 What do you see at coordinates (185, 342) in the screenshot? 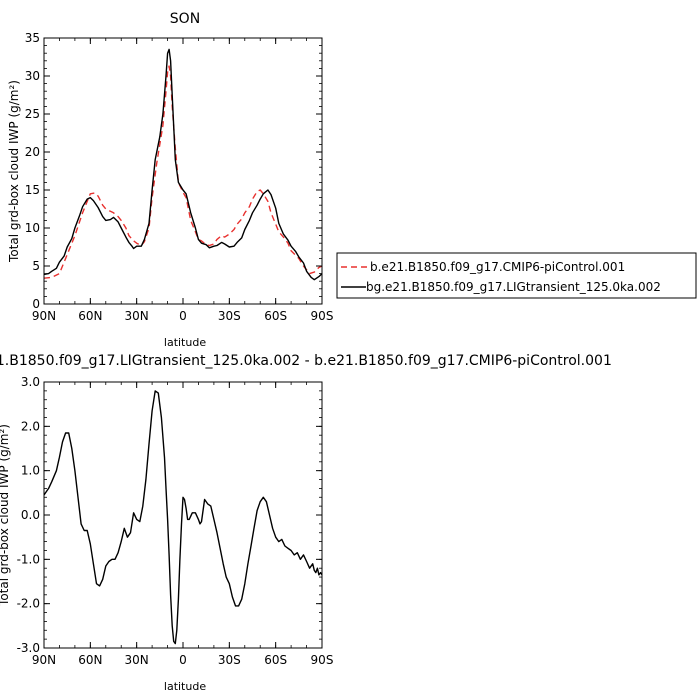
I see `top-chart-xlabel: latitude` at bounding box center [185, 342].